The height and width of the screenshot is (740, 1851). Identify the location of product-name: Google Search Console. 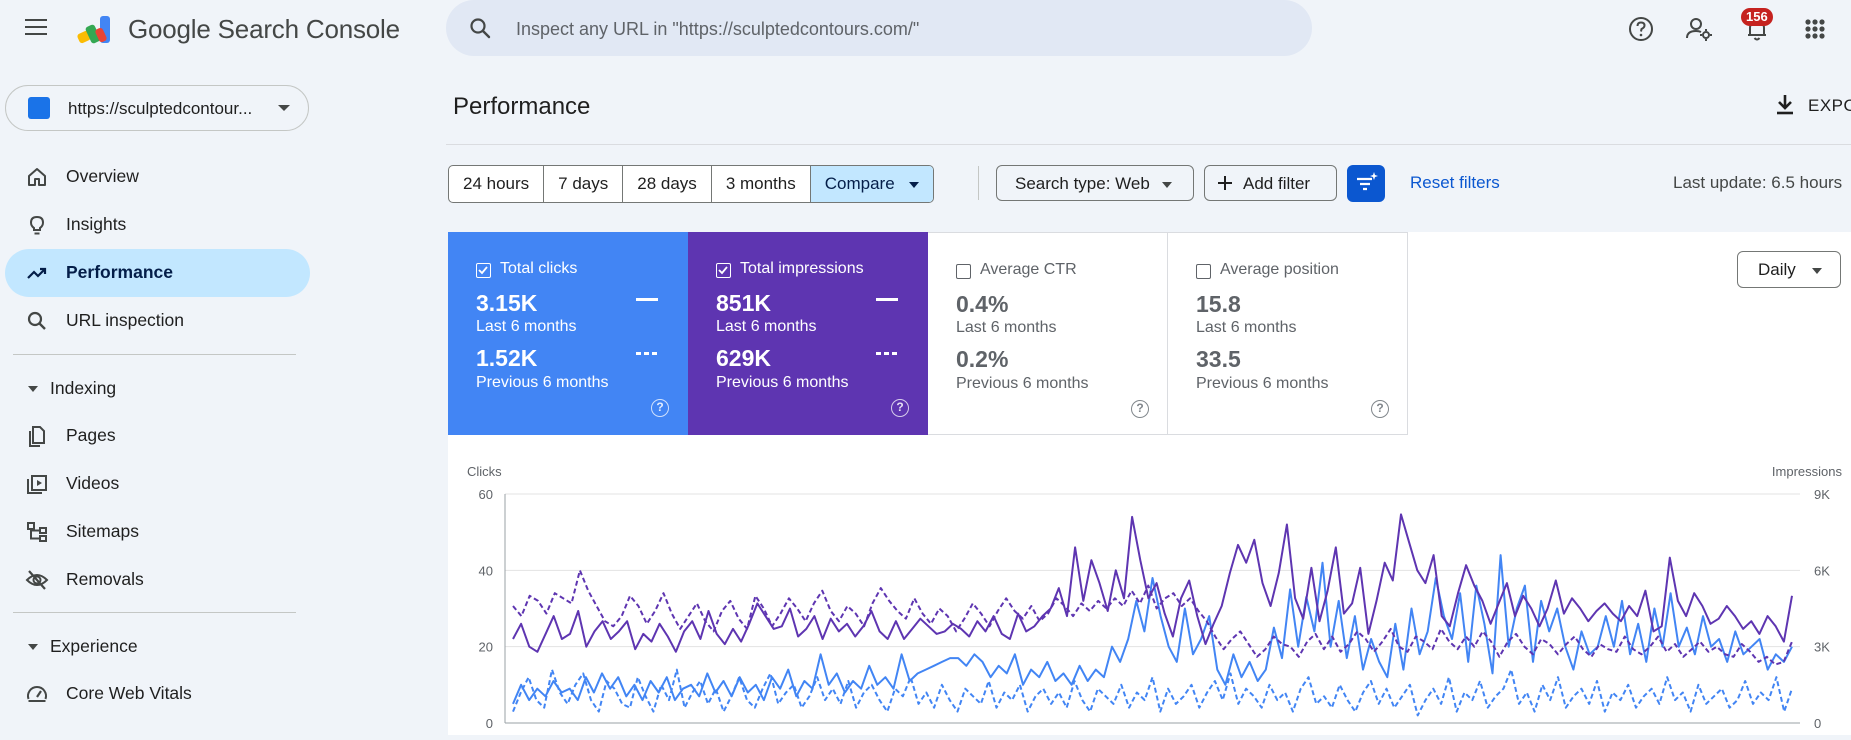
(264, 29).